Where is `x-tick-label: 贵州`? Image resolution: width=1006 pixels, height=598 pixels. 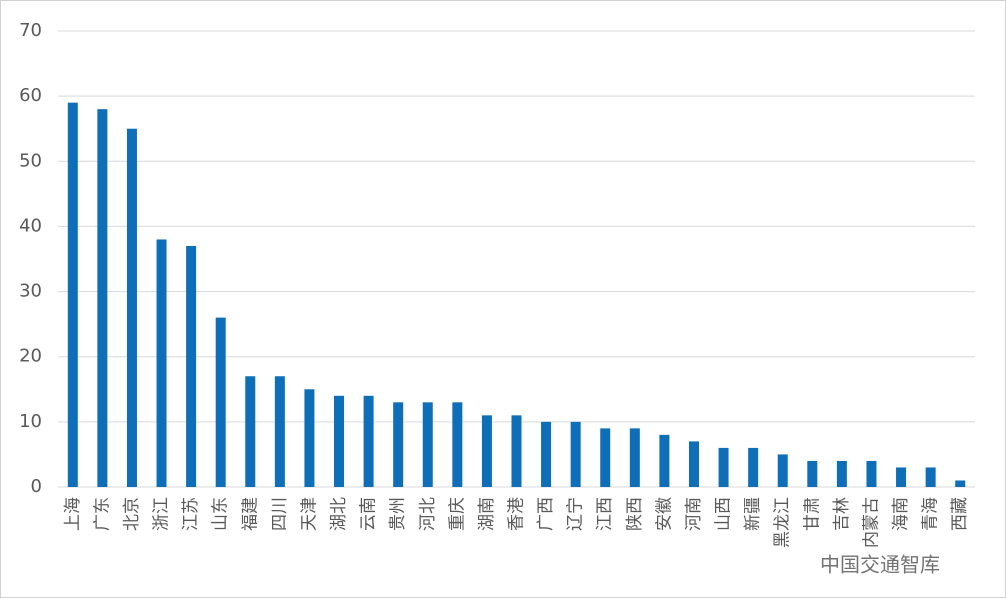
x-tick-label: 贵州 is located at coordinates (398, 514).